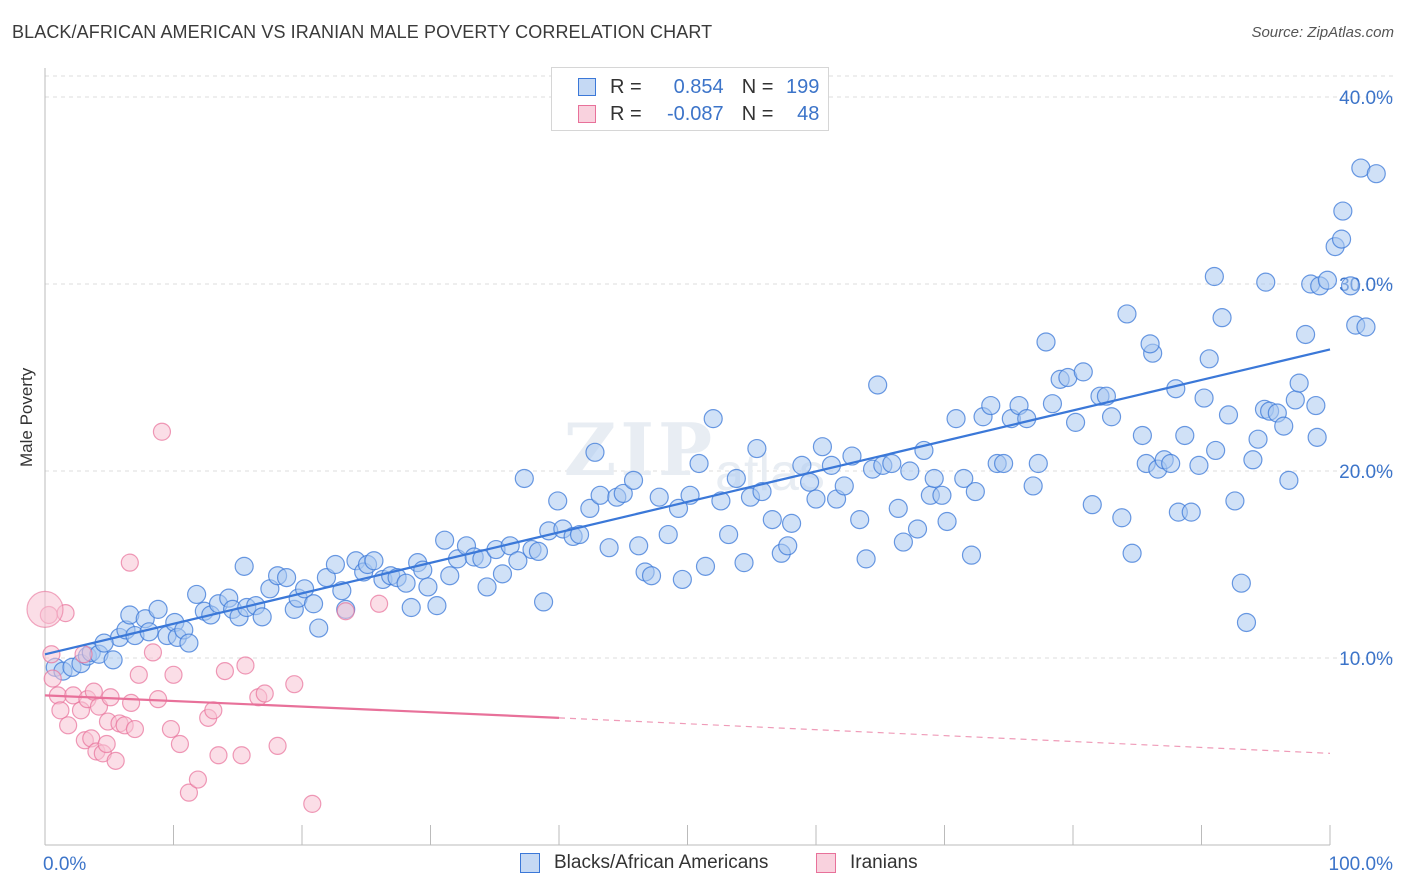  I want to click on r-value: -0.087, so click(695, 113).